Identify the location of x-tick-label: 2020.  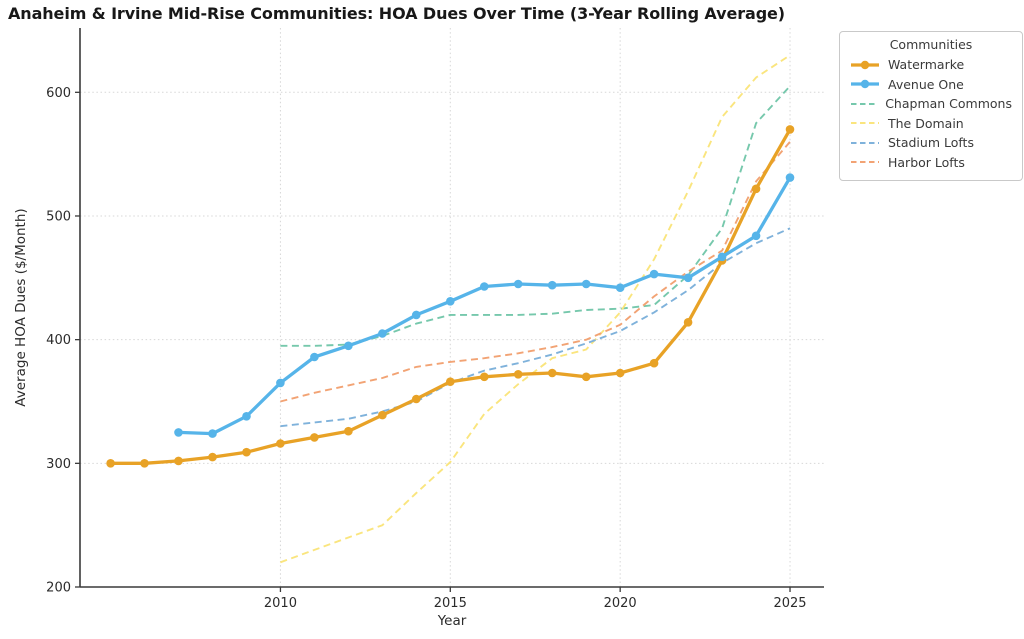
(620, 603).